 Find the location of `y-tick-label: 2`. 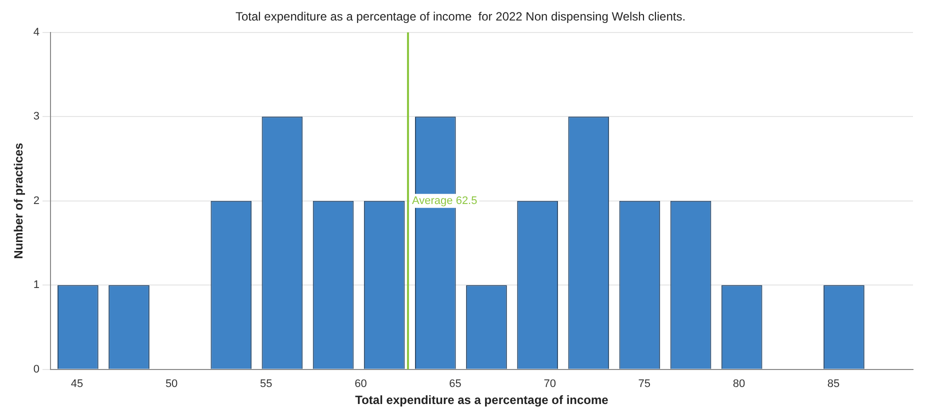

y-tick-label: 2 is located at coordinates (36, 200).